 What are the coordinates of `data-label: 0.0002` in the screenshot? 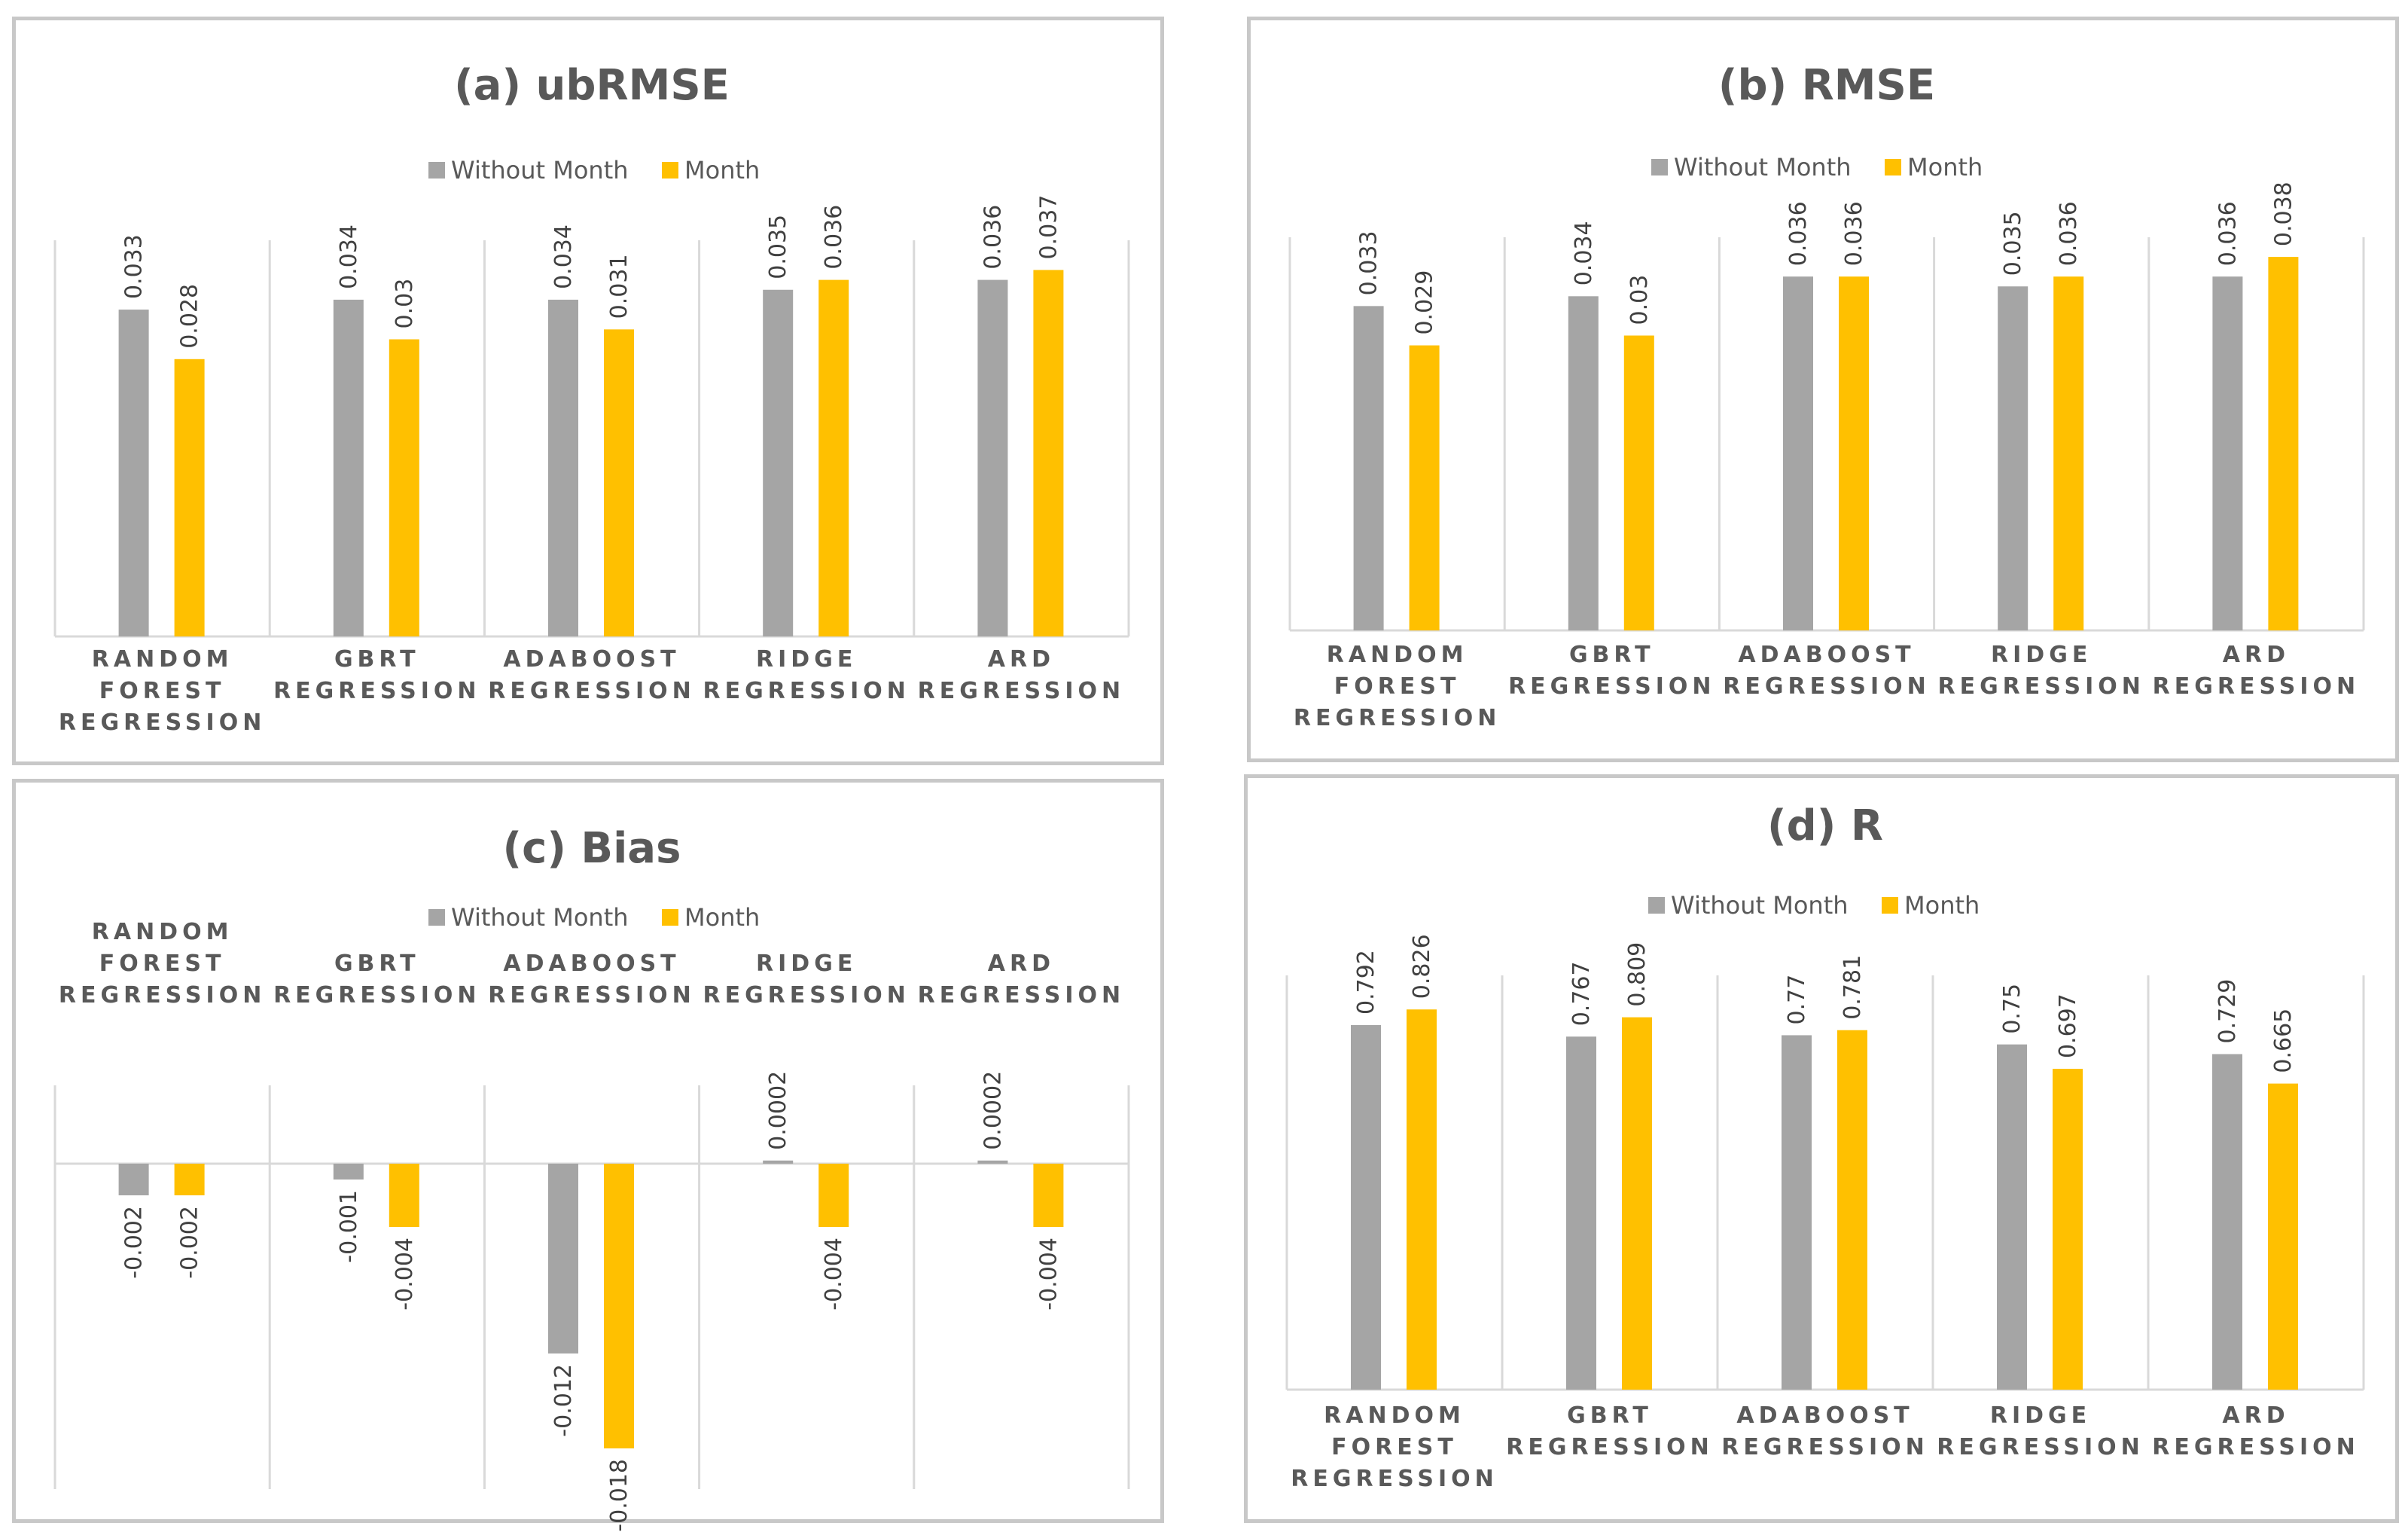 It's located at (993, 1110).